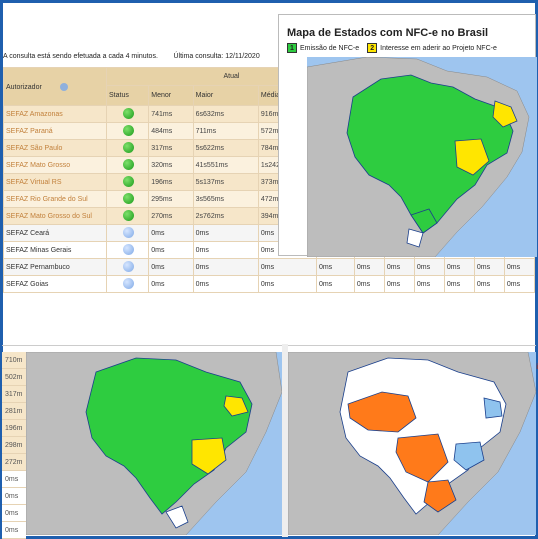 The image size is (538, 539). What do you see at coordinates (171, 182) in the screenshot?
I see `row-menor: 196ms` at bounding box center [171, 182].